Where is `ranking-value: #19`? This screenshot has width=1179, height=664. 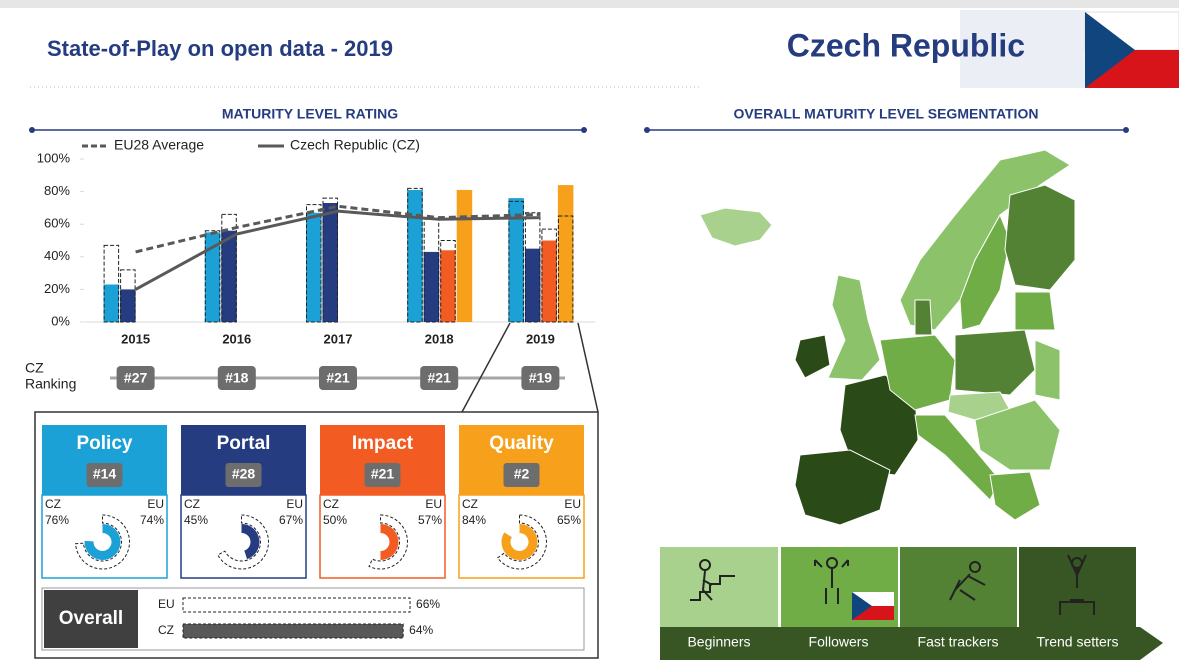 ranking-value: #19 is located at coordinates (541, 378).